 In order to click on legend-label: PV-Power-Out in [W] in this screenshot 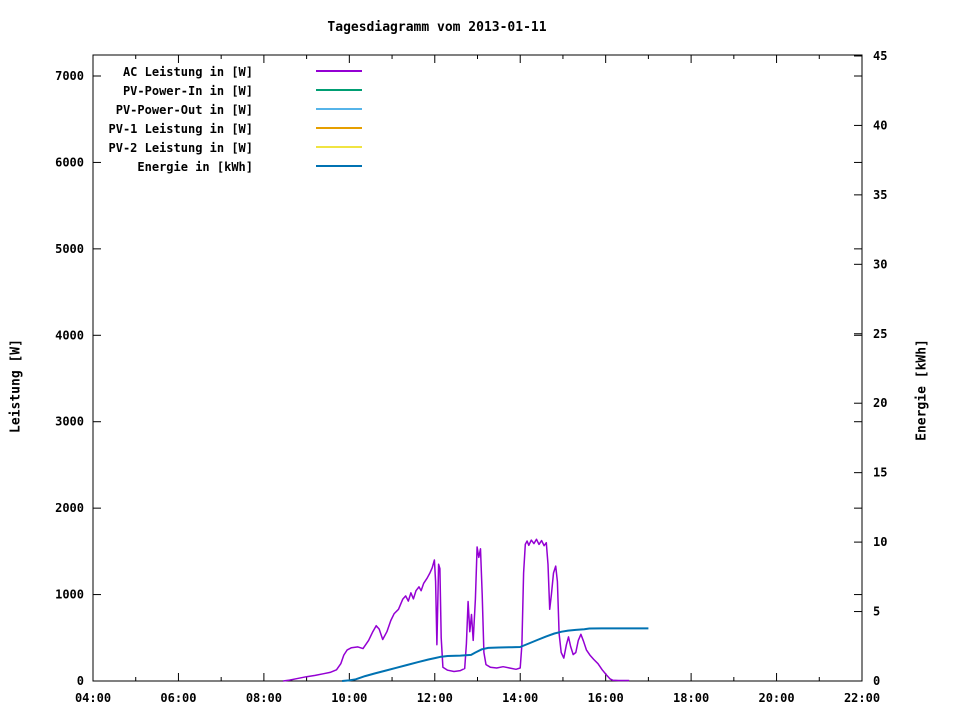, I will do `click(184, 110)`.